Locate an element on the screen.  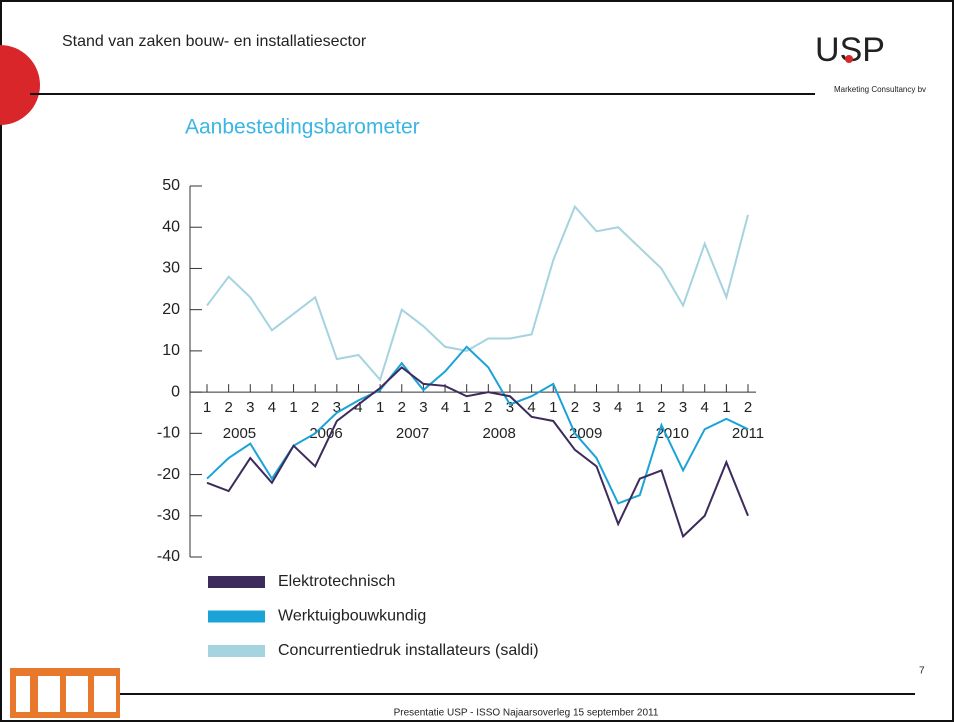
logo: USP is located at coordinates (850, 50).